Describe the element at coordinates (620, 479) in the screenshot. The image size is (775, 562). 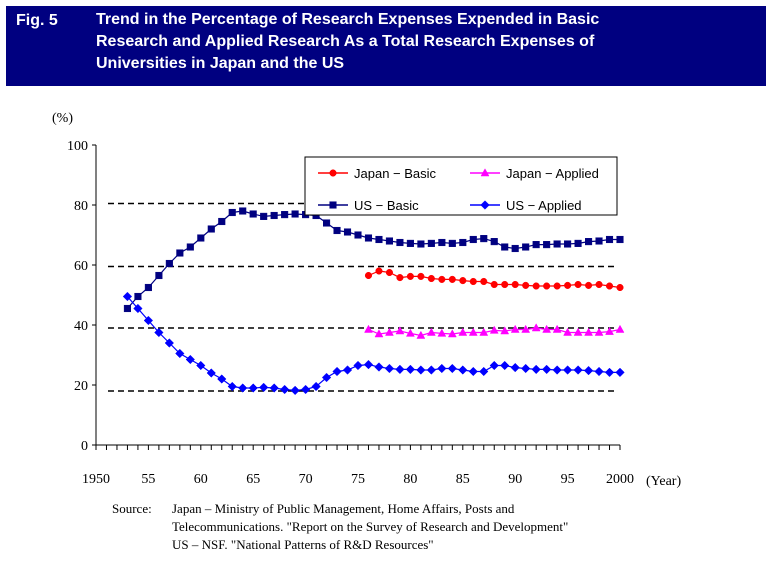
I see `x-tick-label: 2000` at that location.